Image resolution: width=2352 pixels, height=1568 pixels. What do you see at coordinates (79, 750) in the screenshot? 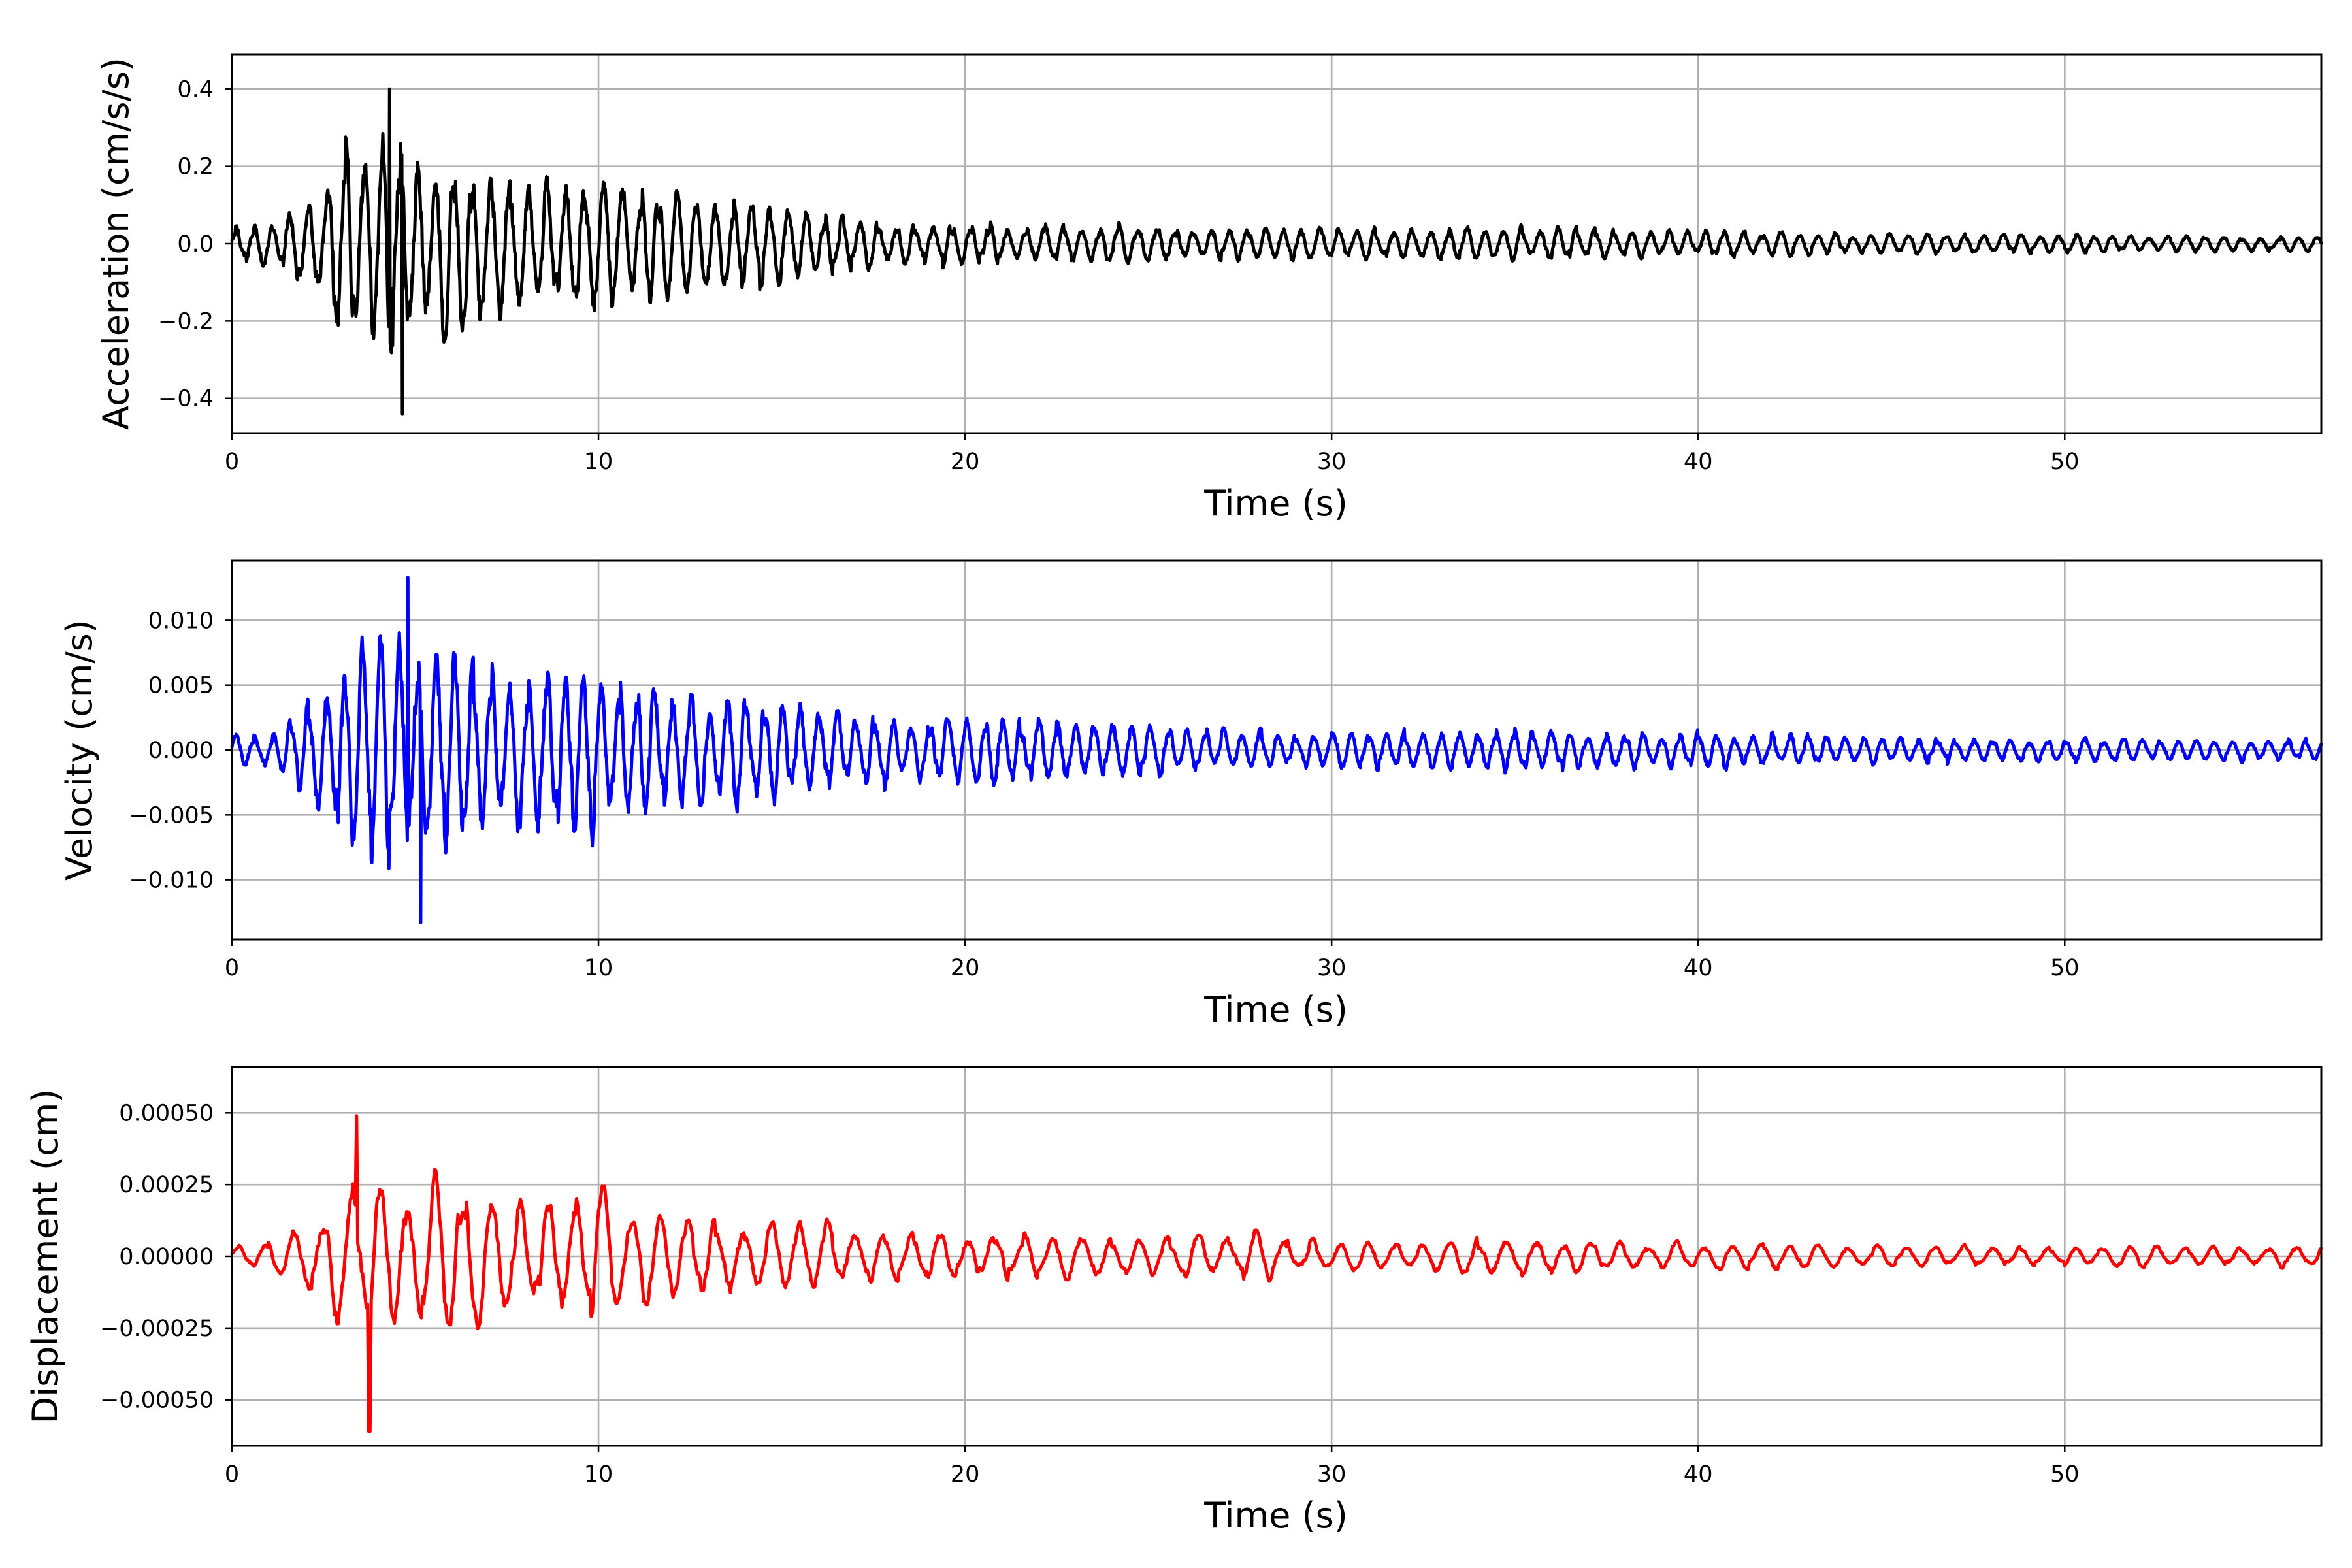
I see `velocity-ylabel: Velocity (cm/s)` at bounding box center [79, 750].